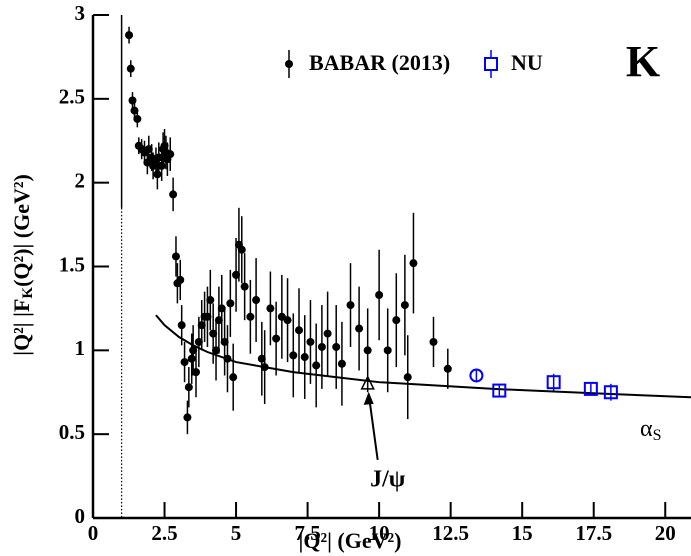 This screenshot has width=691, height=556. I want to click on x-tick-label: 12.5, so click(450, 533).